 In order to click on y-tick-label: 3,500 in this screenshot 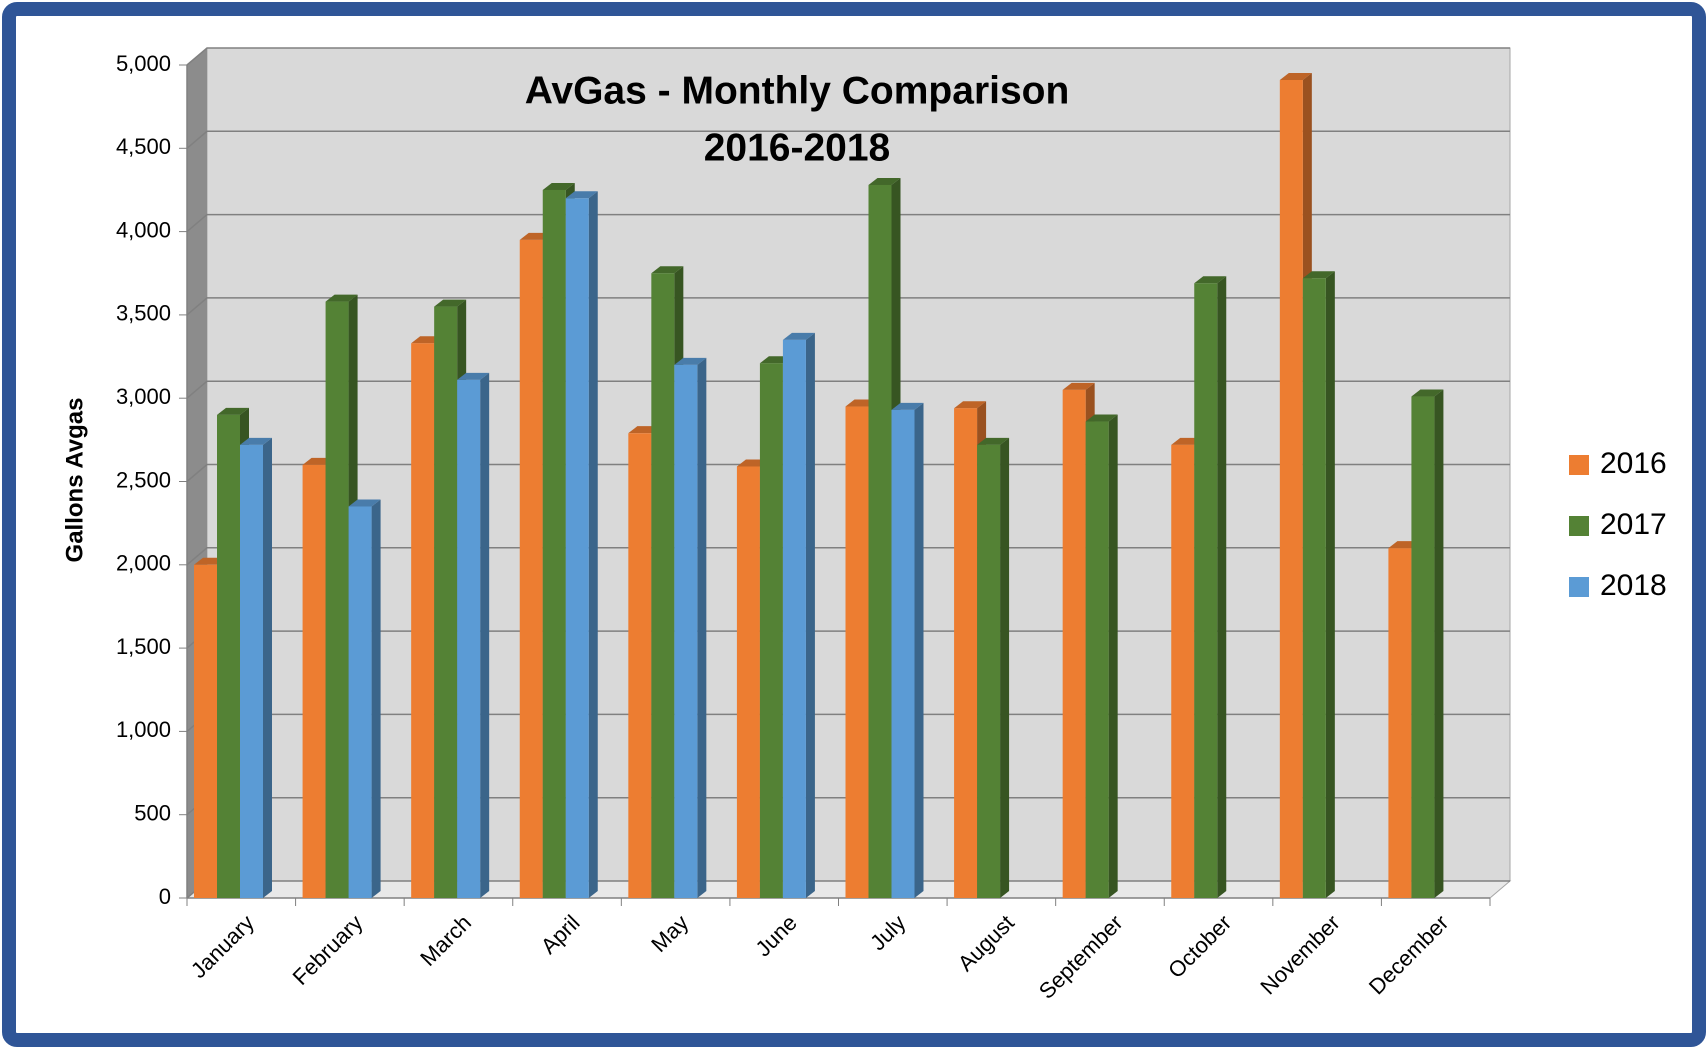, I will do `click(143, 313)`.